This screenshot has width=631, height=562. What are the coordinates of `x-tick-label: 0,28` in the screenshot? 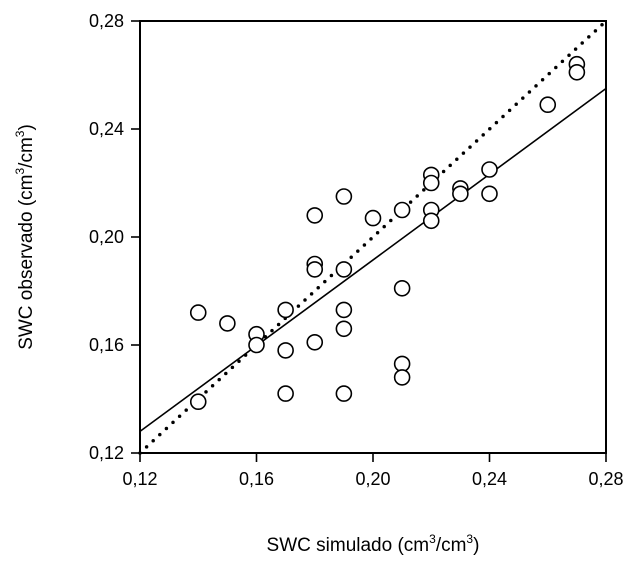 It's located at (605, 479).